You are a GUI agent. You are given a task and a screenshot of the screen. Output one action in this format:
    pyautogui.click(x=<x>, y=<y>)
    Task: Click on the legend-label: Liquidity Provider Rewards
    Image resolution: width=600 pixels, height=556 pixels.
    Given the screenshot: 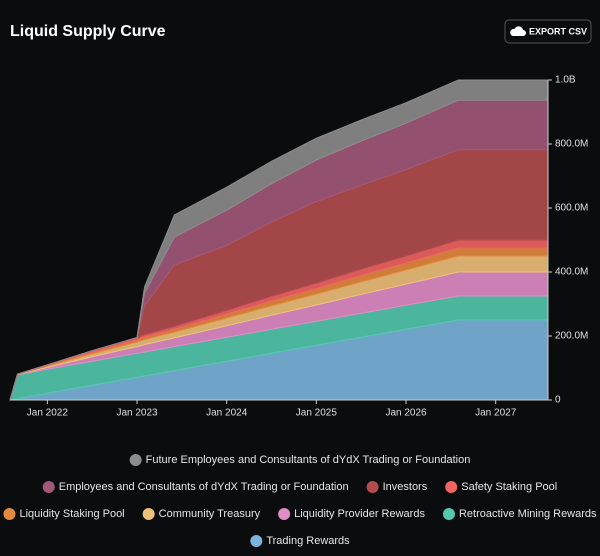 What is the action you would take?
    pyautogui.click(x=359, y=514)
    